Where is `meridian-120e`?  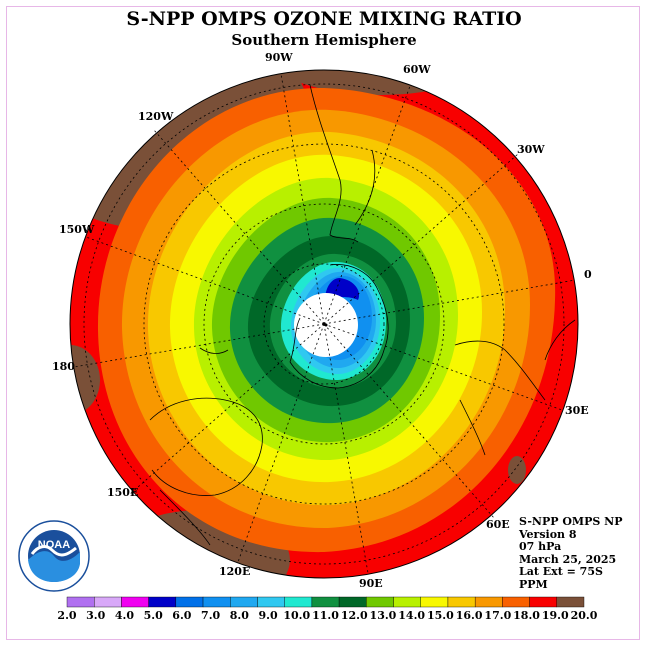 meridian-120e is located at coordinates (281, 443).